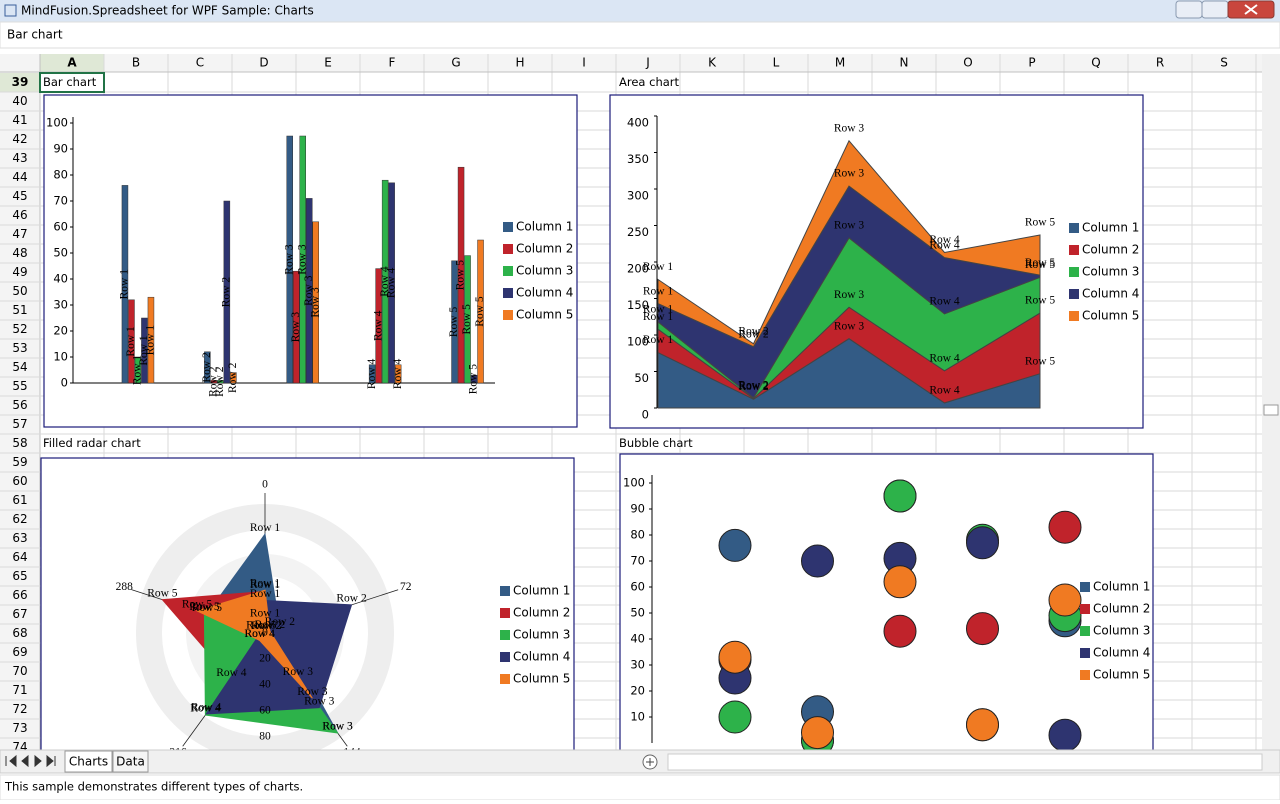 The height and width of the screenshot is (804, 1280). I want to click on column-header: O, so click(967, 63).